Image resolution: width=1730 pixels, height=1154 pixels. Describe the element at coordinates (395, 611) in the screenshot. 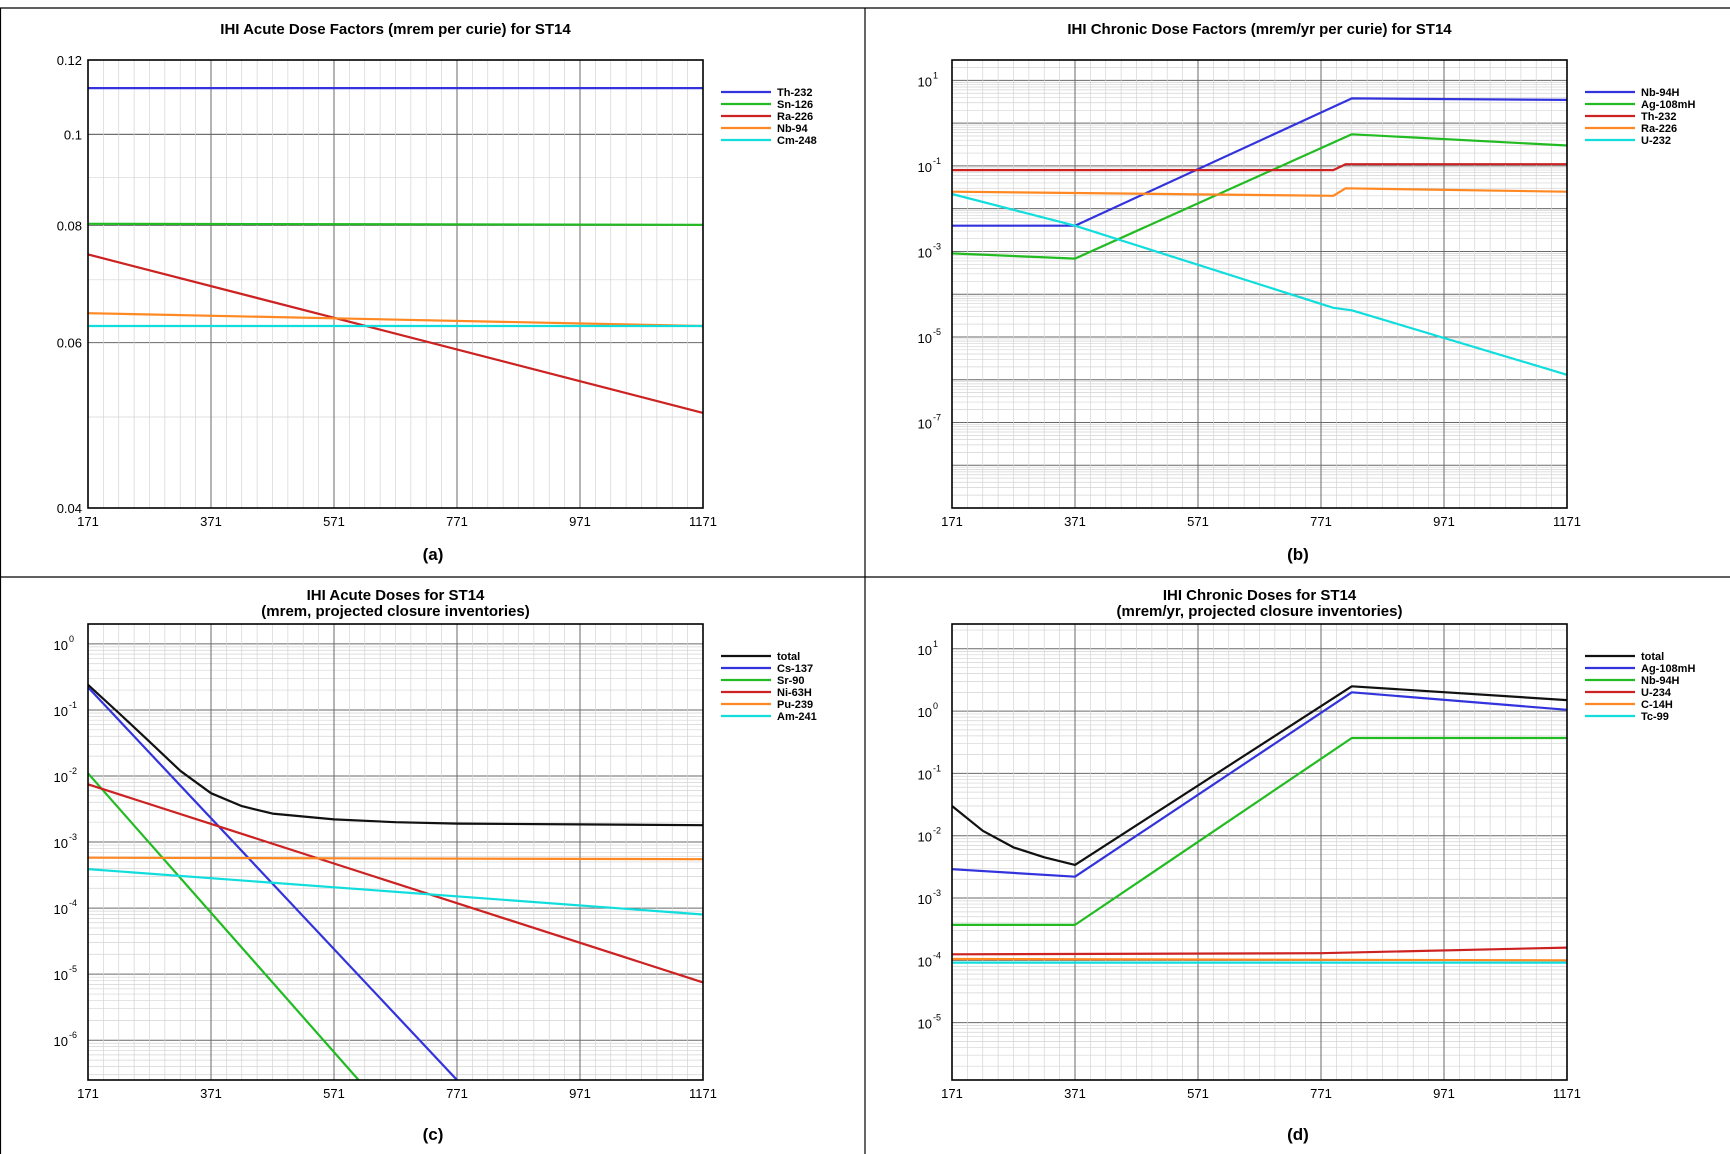

I see `chart-subtitle: (mrem, projected closure inventories)` at that location.